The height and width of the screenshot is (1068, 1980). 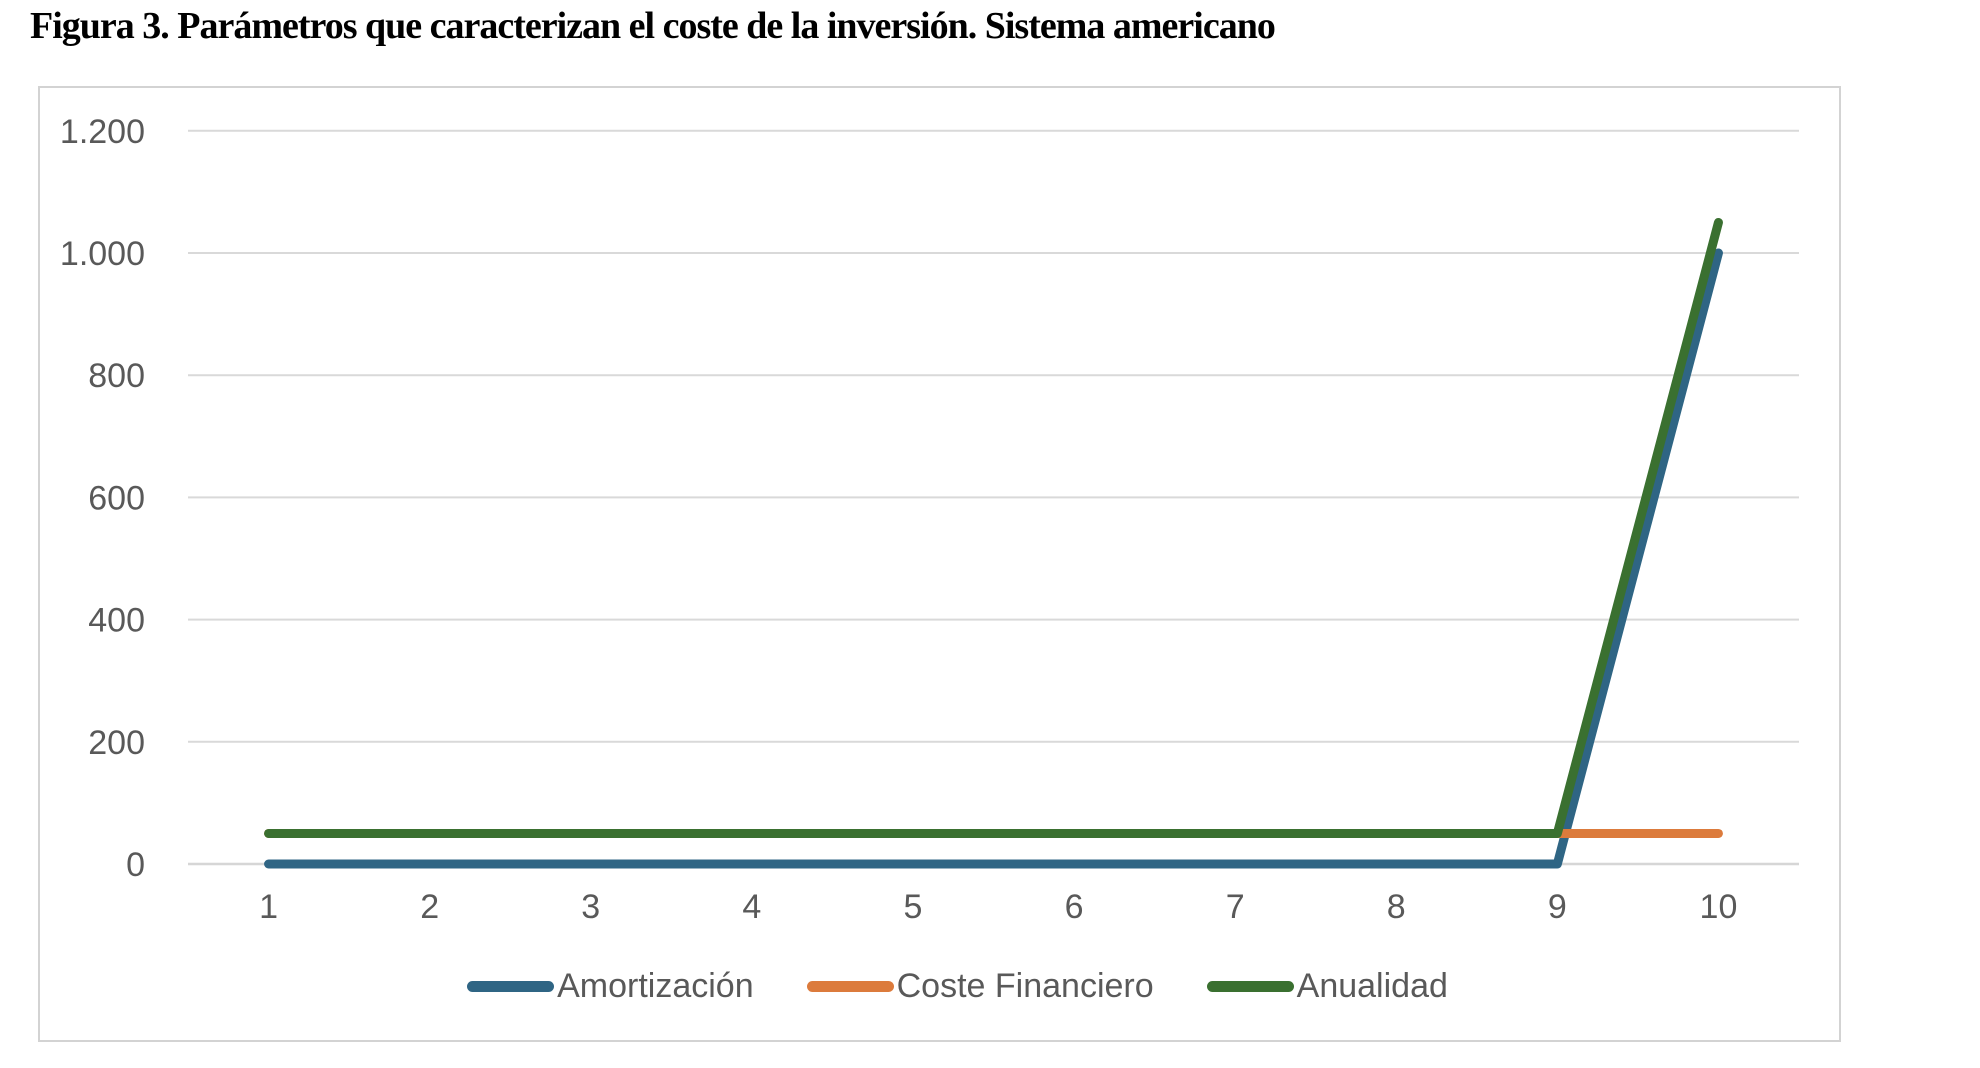 What do you see at coordinates (751, 907) in the screenshot?
I see `x-tick-label: 4` at bounding box center [751, 907].